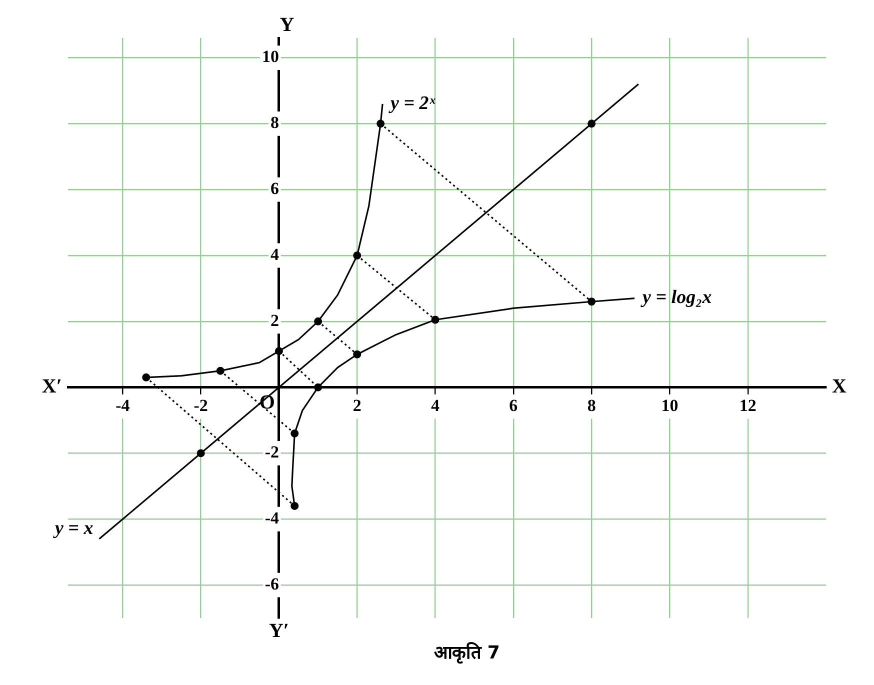 This screenshot has width=874, height=685. I want to click on y-tick-label: 6, so click(274, 188).